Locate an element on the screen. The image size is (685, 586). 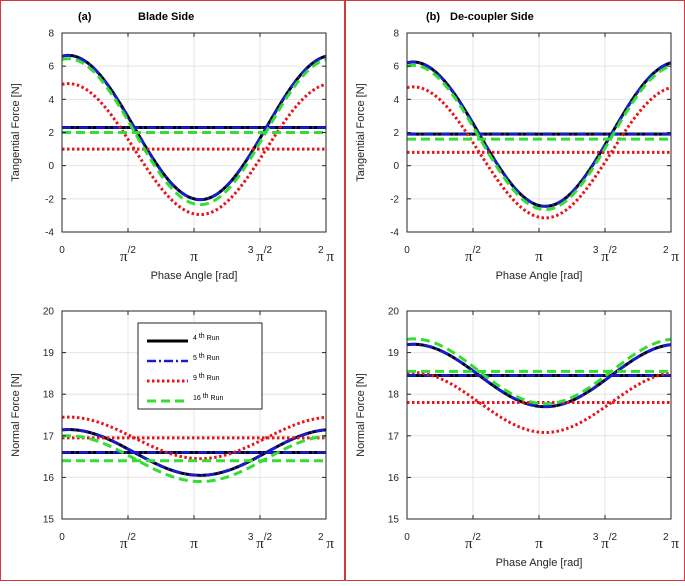
legend-box is located at coordinates (200, 366).